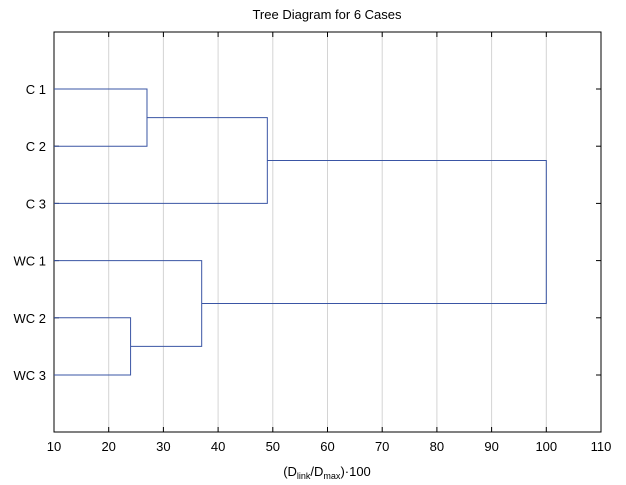 This screenshot has height=485, width=626. I want to click on x-tick-label: 40, so click(218, 446).